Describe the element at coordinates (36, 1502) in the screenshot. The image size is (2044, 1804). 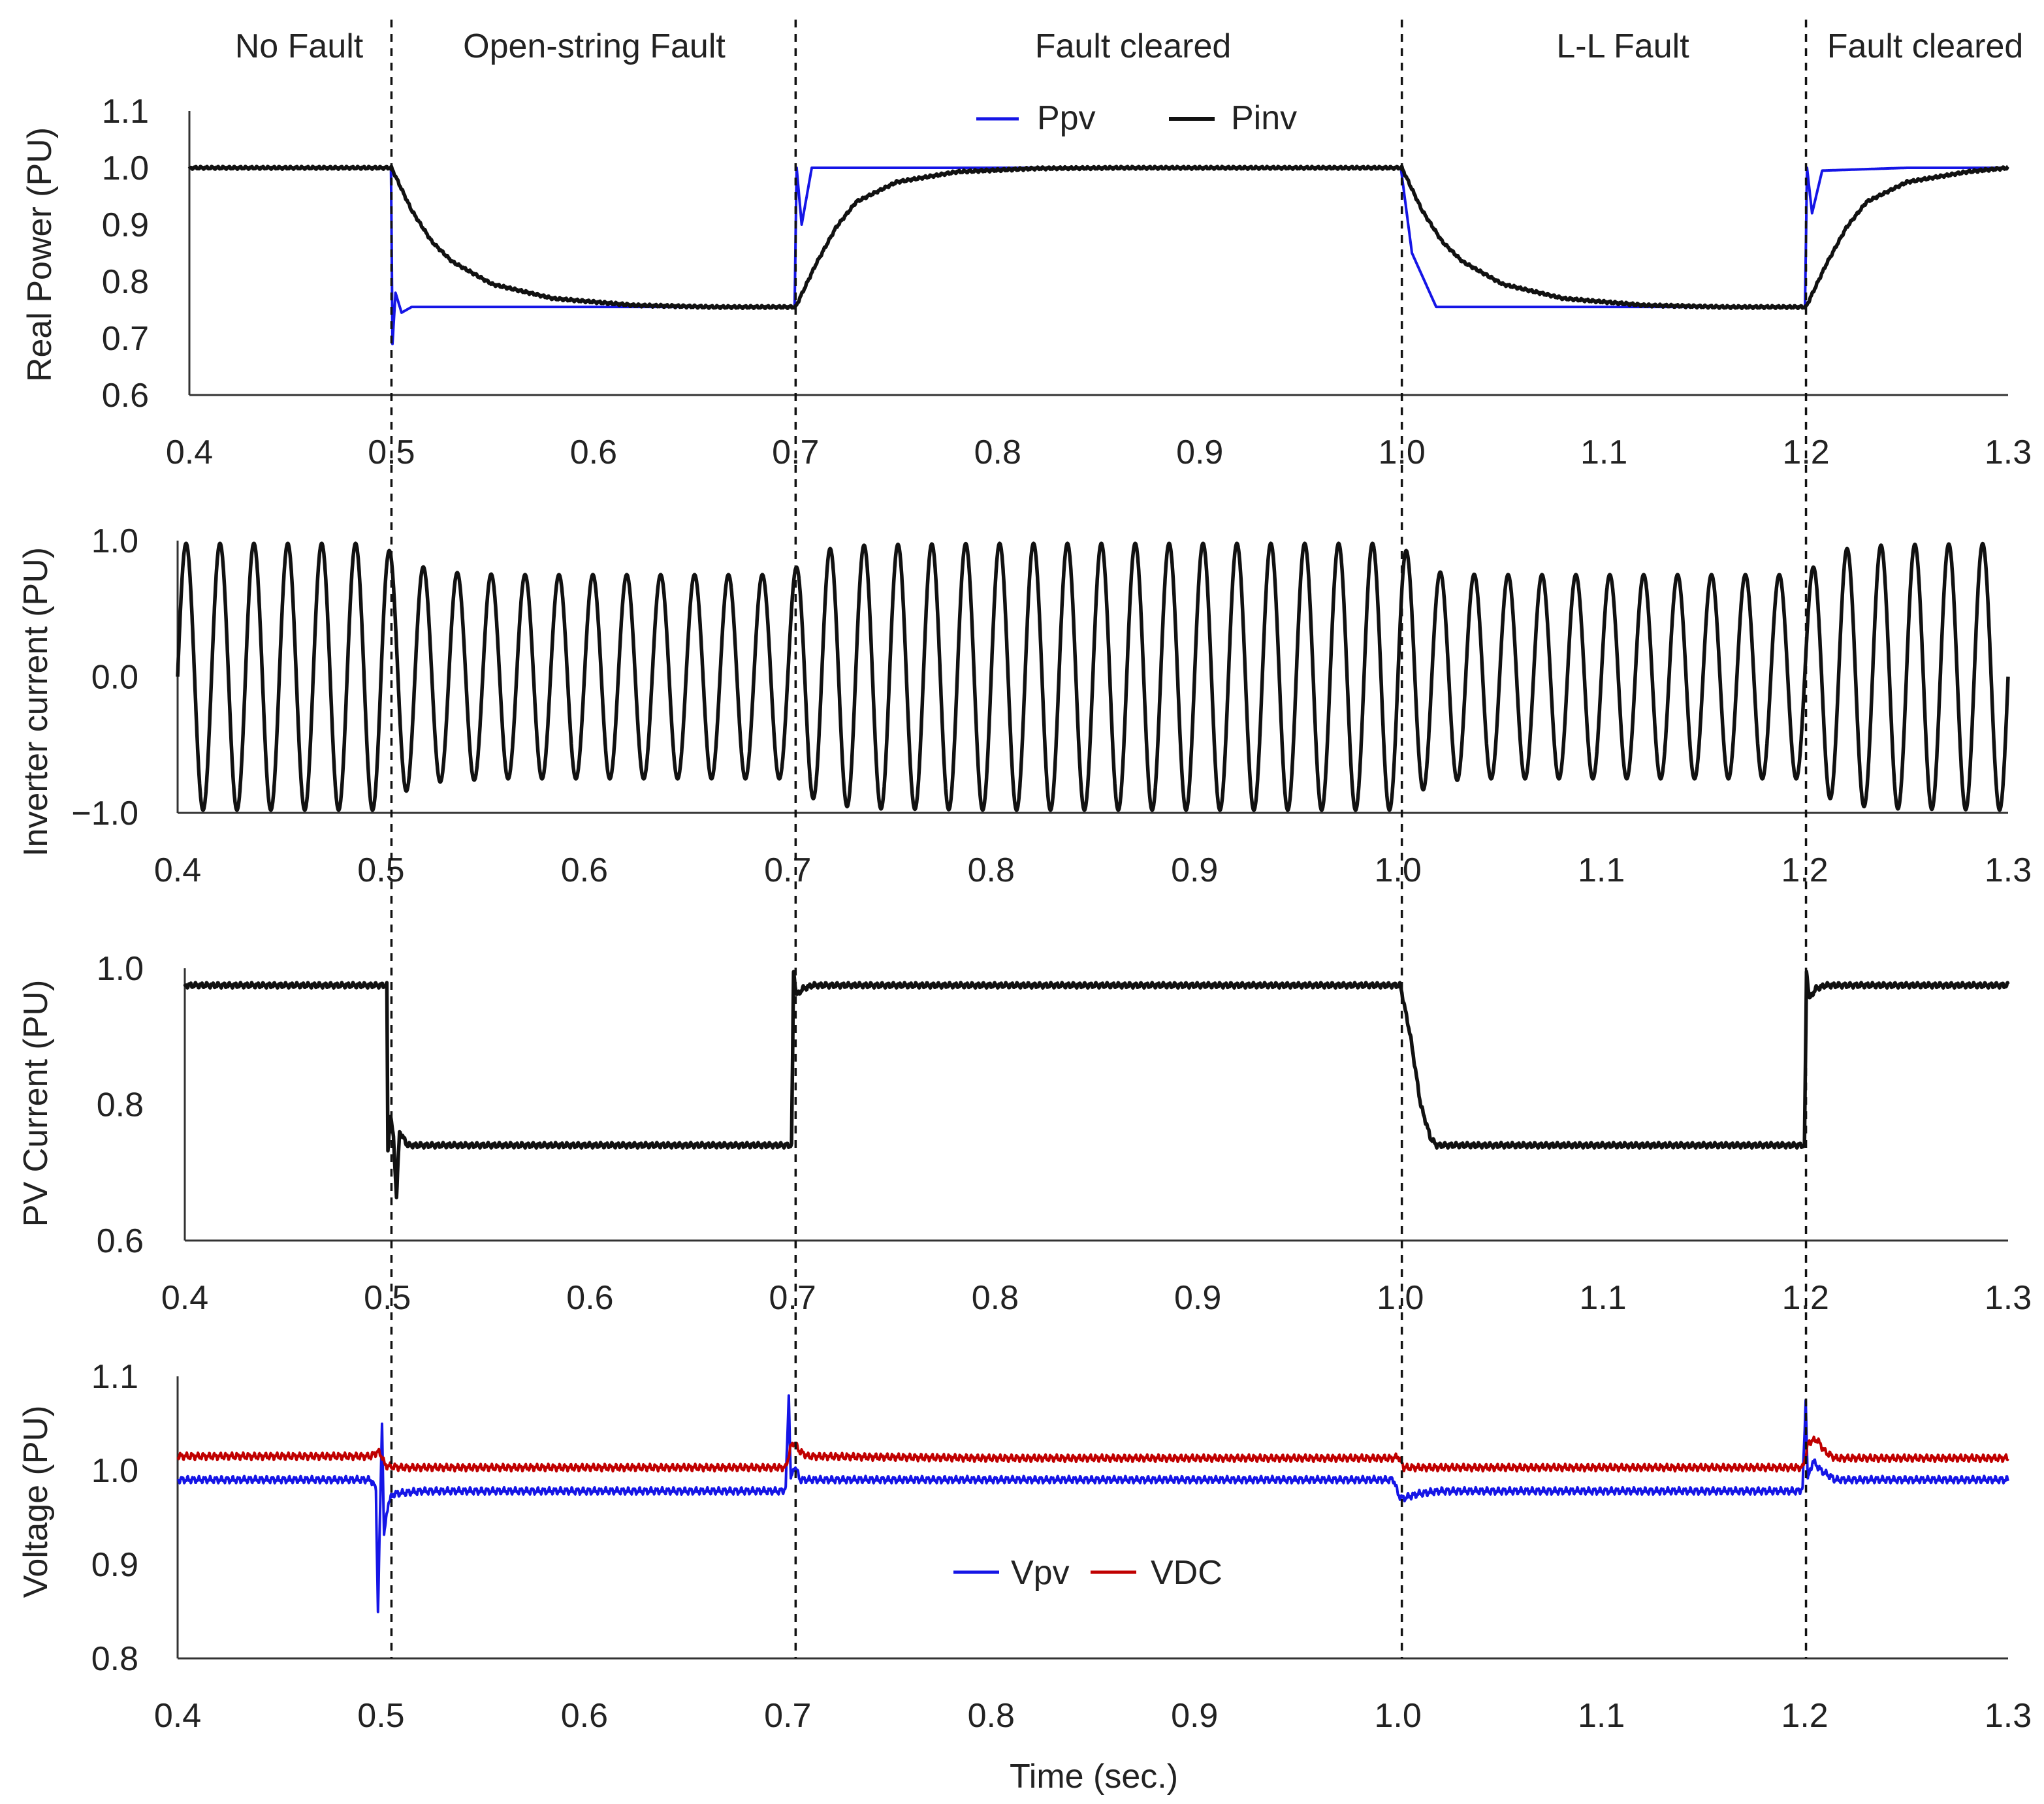
I see `y-axis-label-voltage: Voltage (PU)` at that location.